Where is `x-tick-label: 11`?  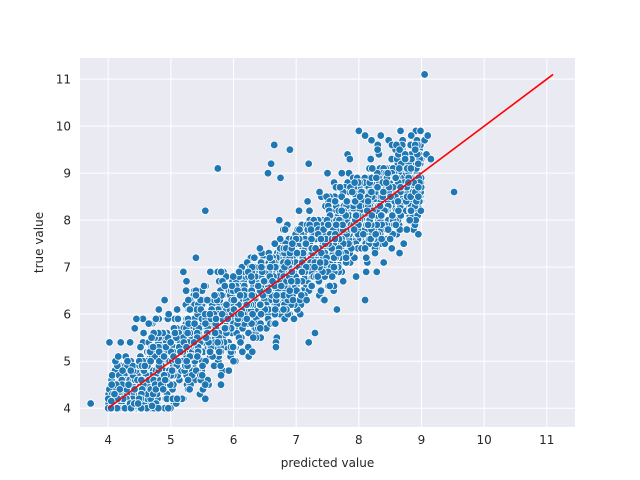
x-tick-label: 11 is located at coordinates (546, 440).